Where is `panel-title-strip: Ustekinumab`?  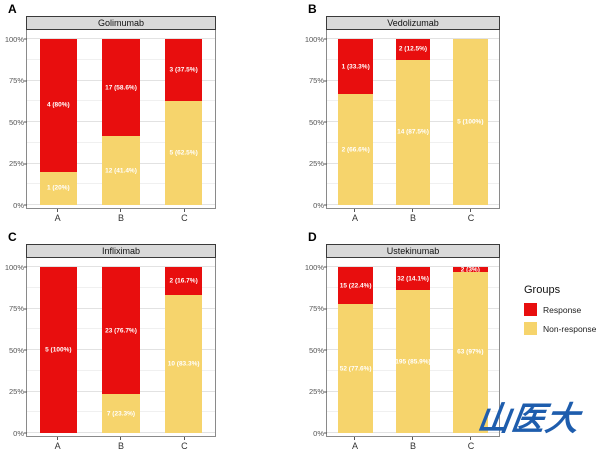
panel-title-strip: Ustekinumab is located at coordinates (413, 251).